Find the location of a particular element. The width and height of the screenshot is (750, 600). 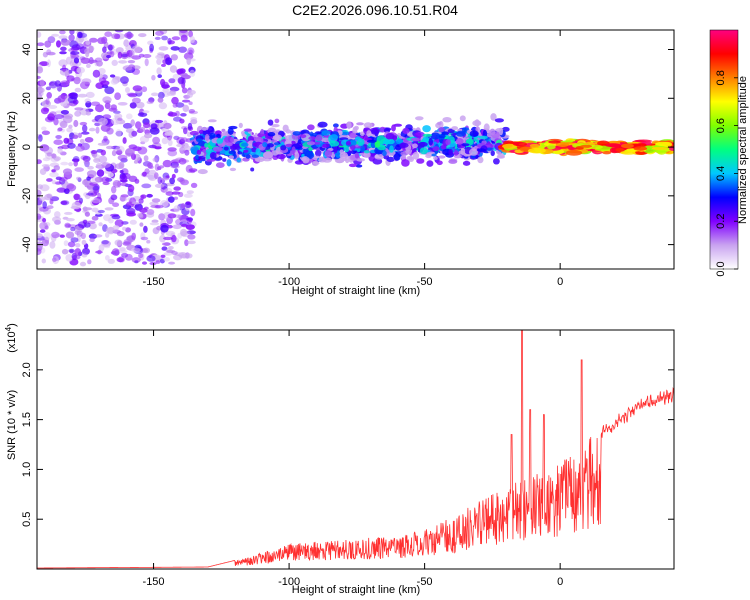

colorbar-tick-label: 0.6 is located at coordinates (721, 125).